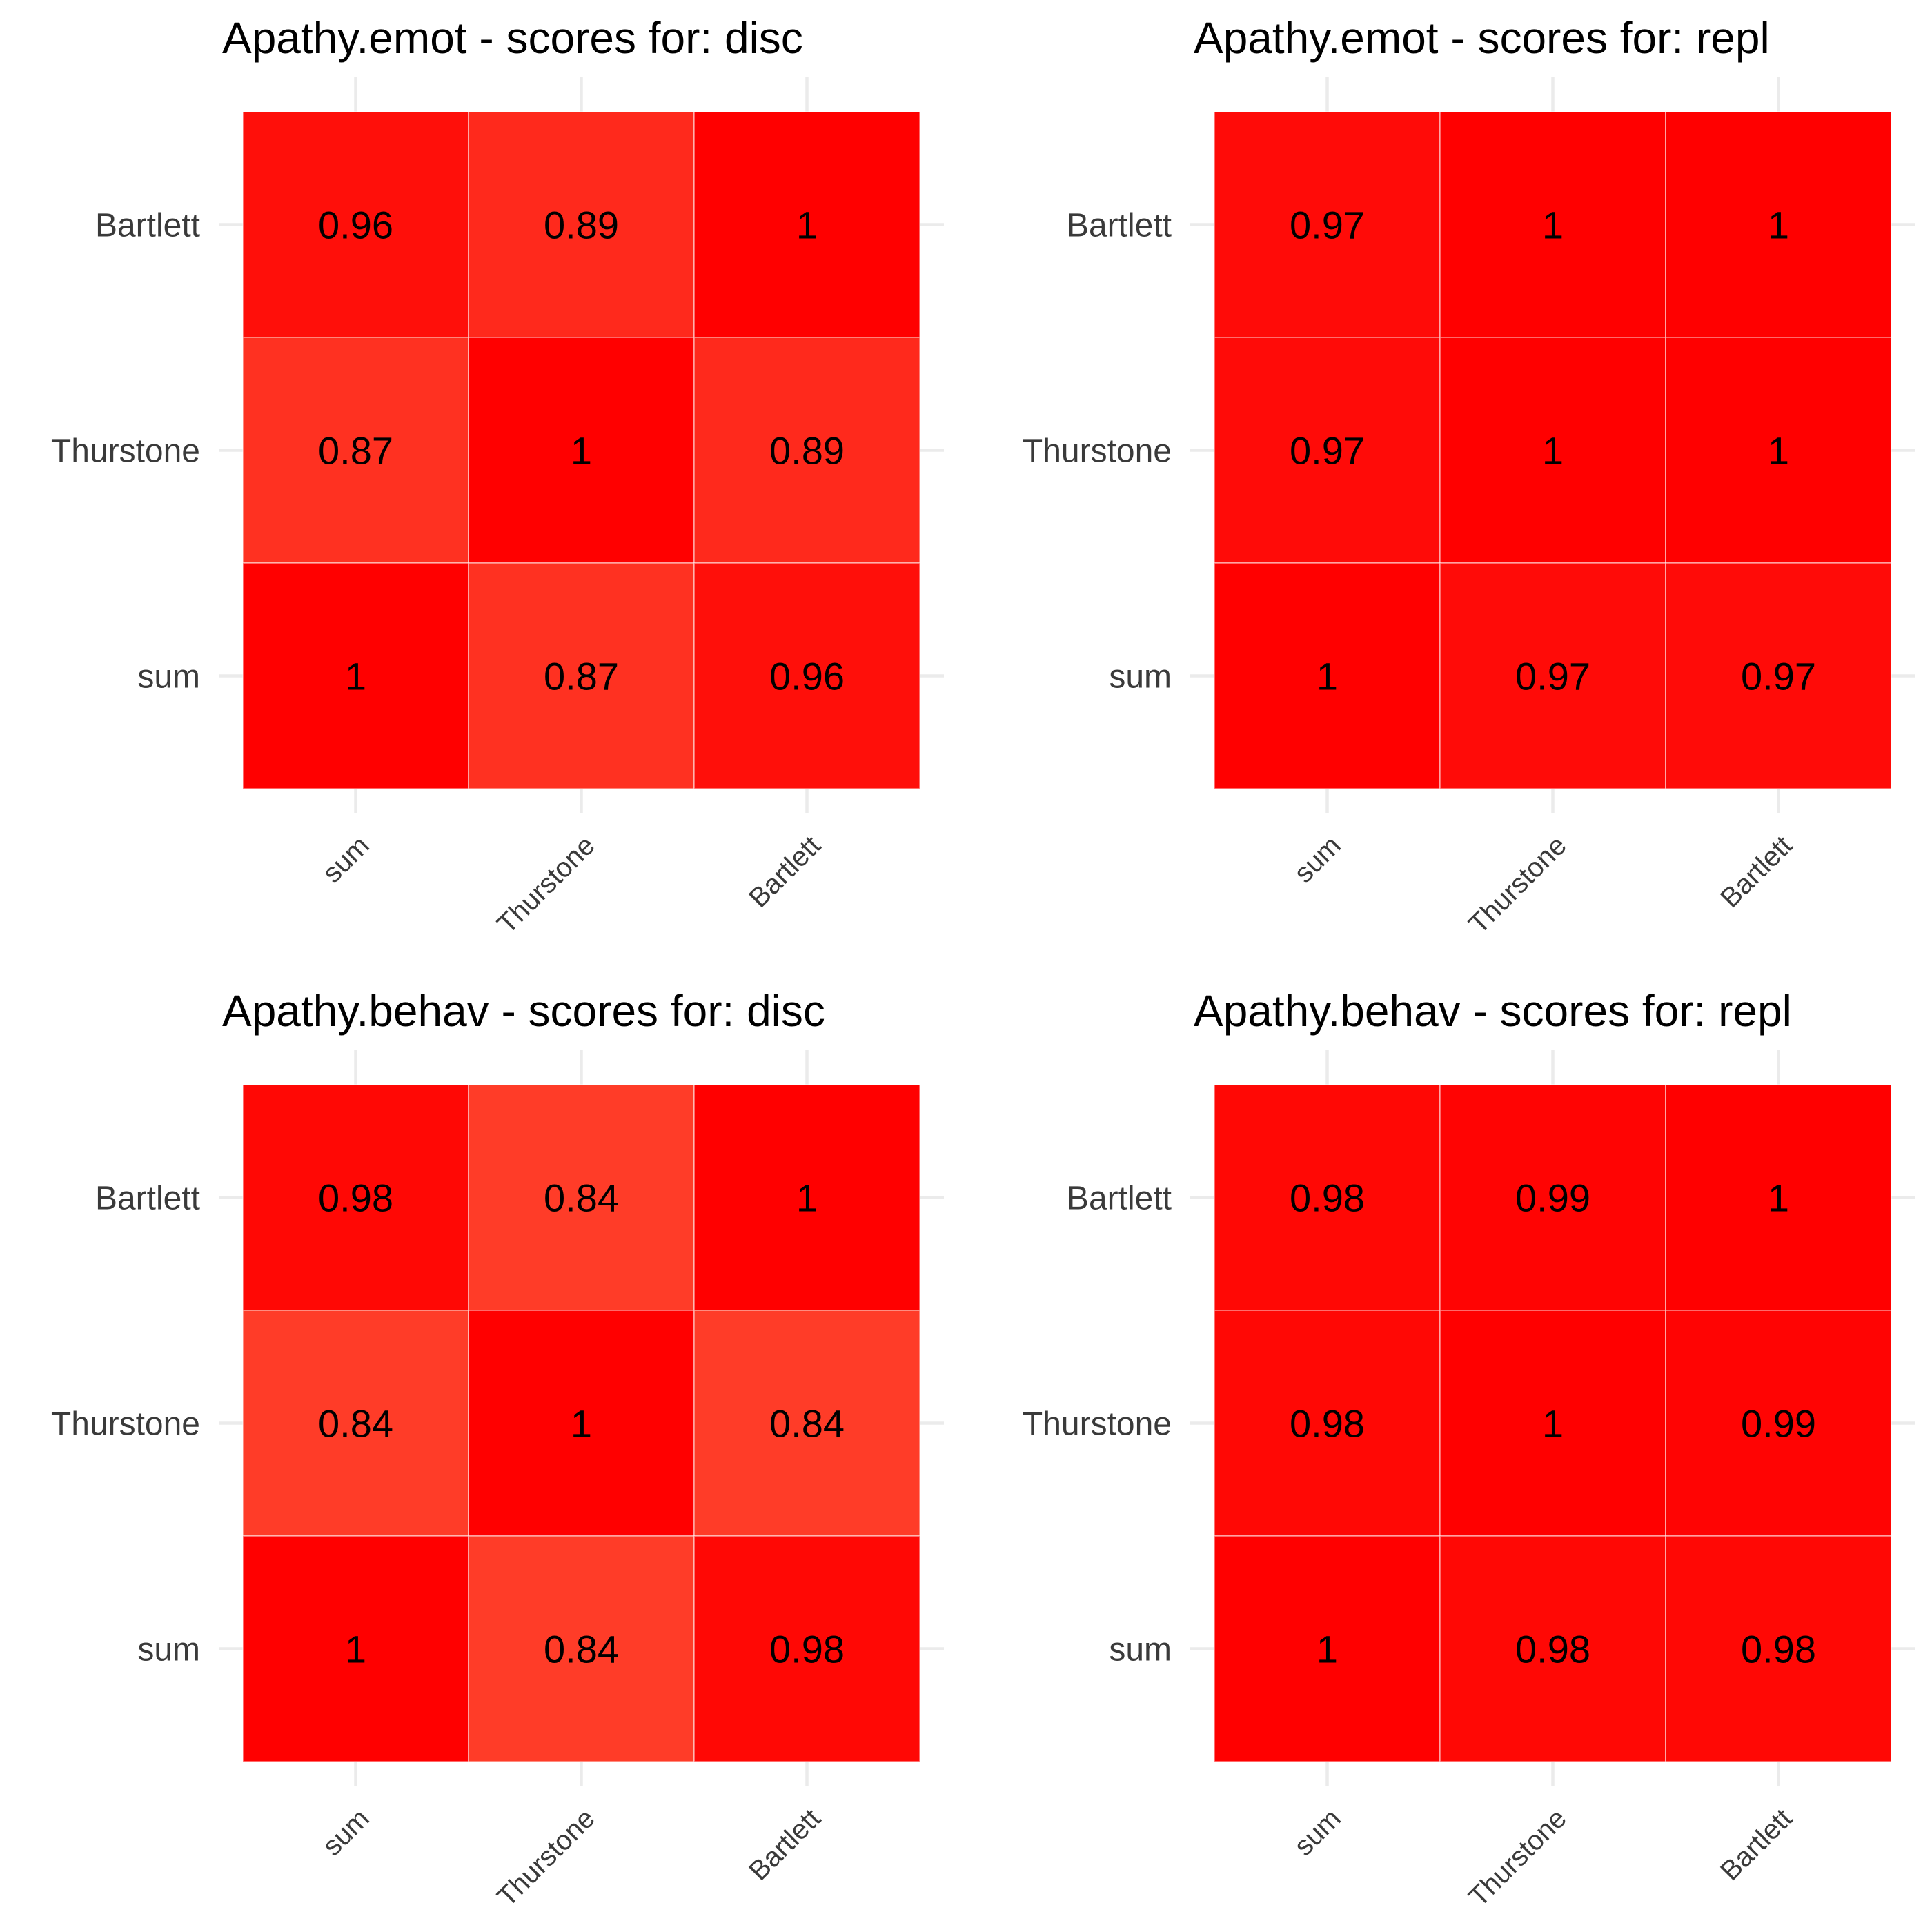  I want to click on panel-title: Apathy.behav - scores for: disc, so click(523, 1011).